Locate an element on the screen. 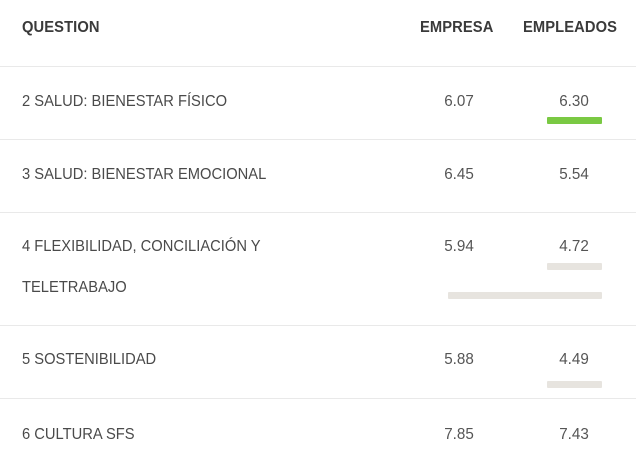  row-question: 5 SOSTENIBILIDAD is located at coordinates (89, 359).